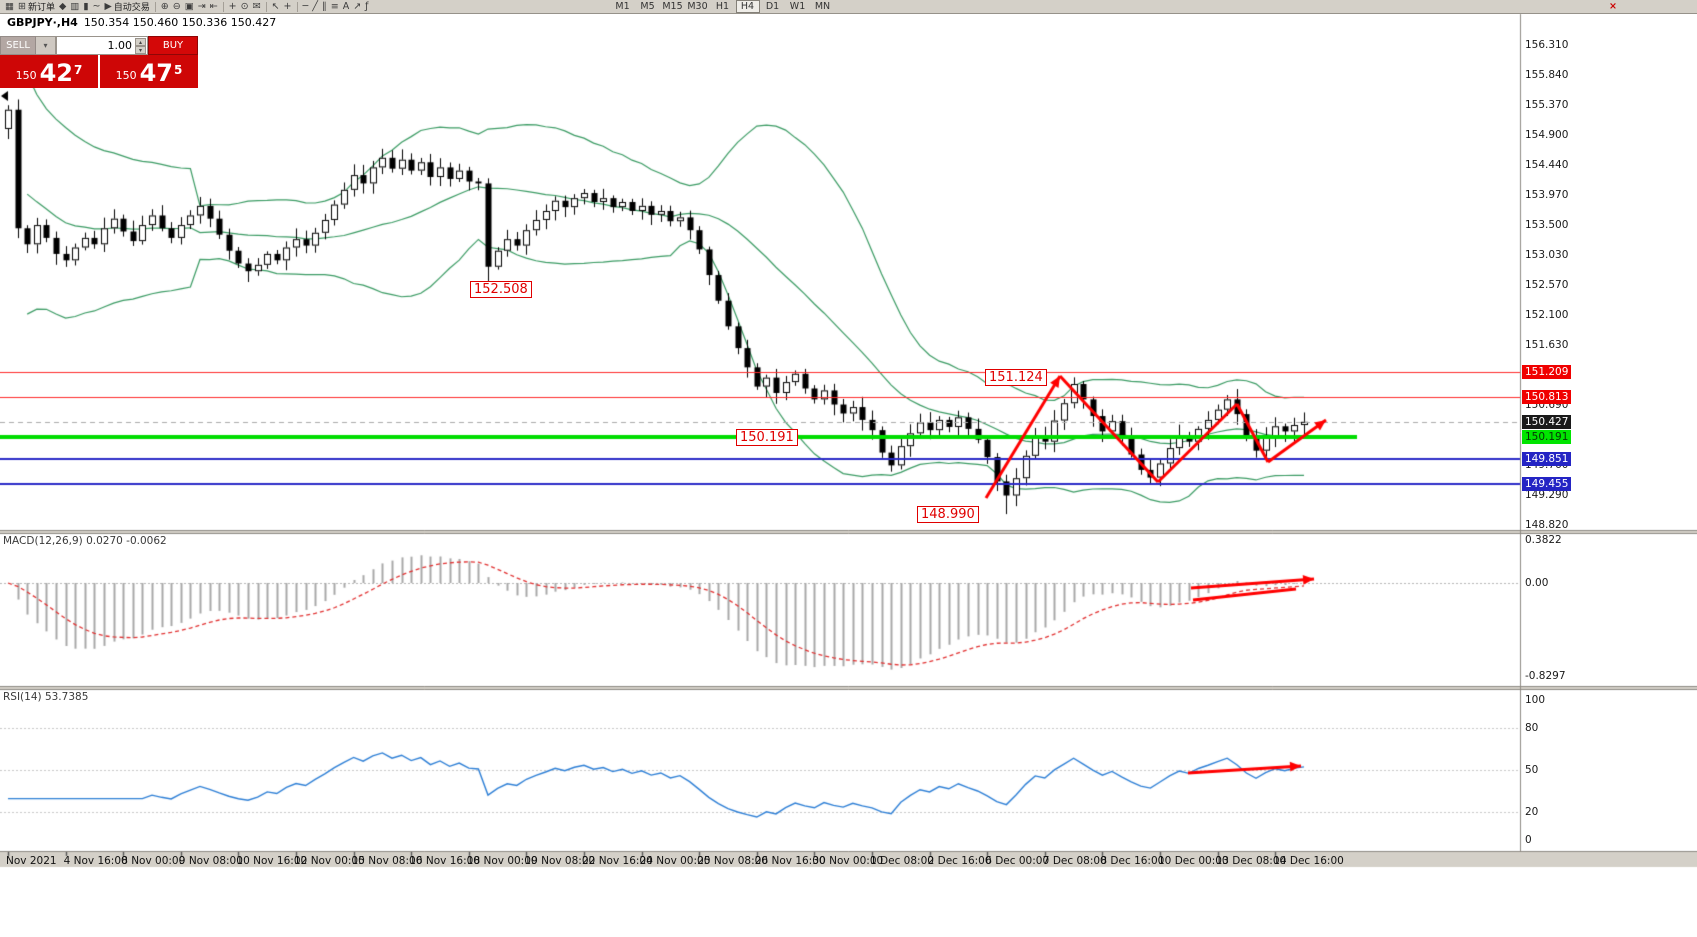 The image size is (1697, 937). Describe the element at coordinates (622, 6) in the screenshot. I see `timeframe-m1-button: M1` at that location.